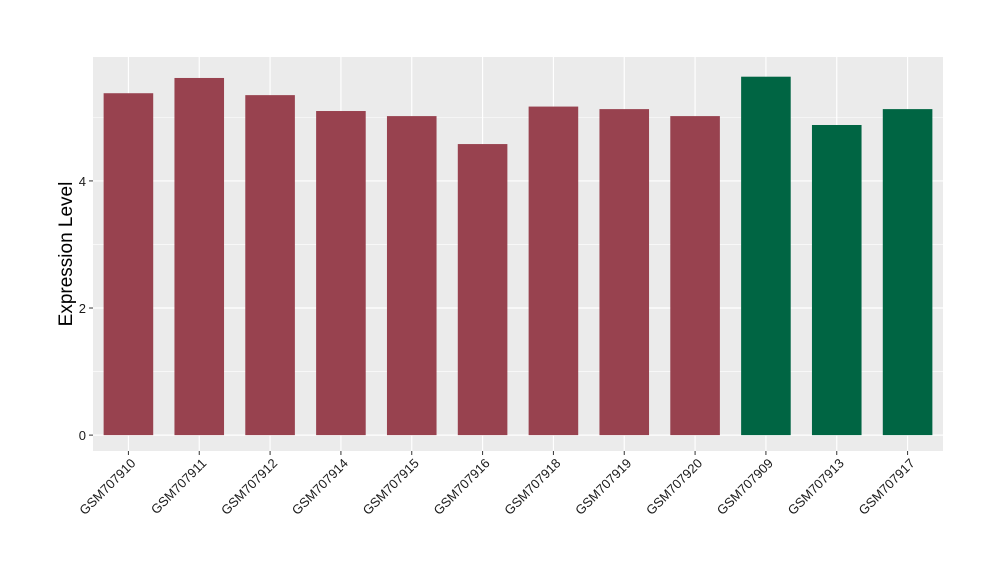 Image resolution: width=1000 pixels, height=585 pixels. What do you see at coordinates (128, 264) in the screenshot?
I see `bar-gsm707910` at bounding box center [128, 264].